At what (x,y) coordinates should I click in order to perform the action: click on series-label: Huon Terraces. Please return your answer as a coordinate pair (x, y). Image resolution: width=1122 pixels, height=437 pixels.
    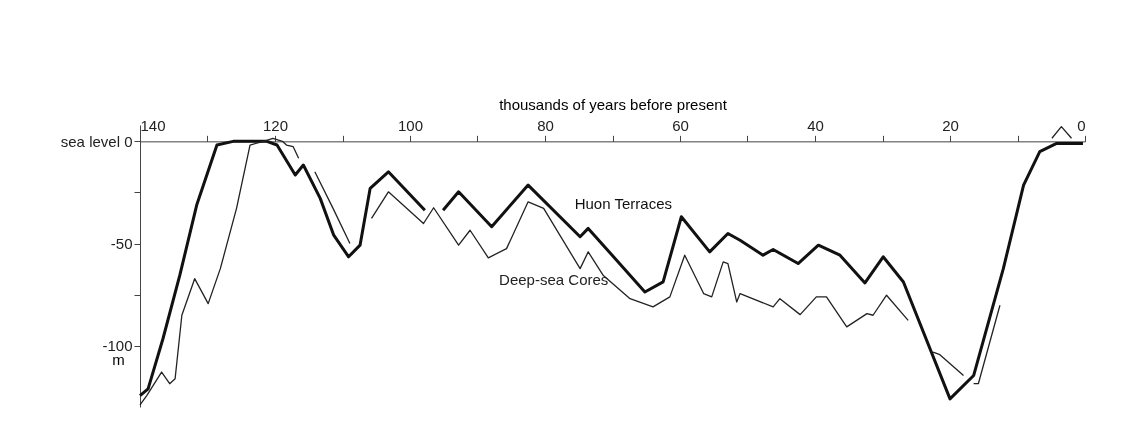
    Looking at the image, I should click on (623, 203).